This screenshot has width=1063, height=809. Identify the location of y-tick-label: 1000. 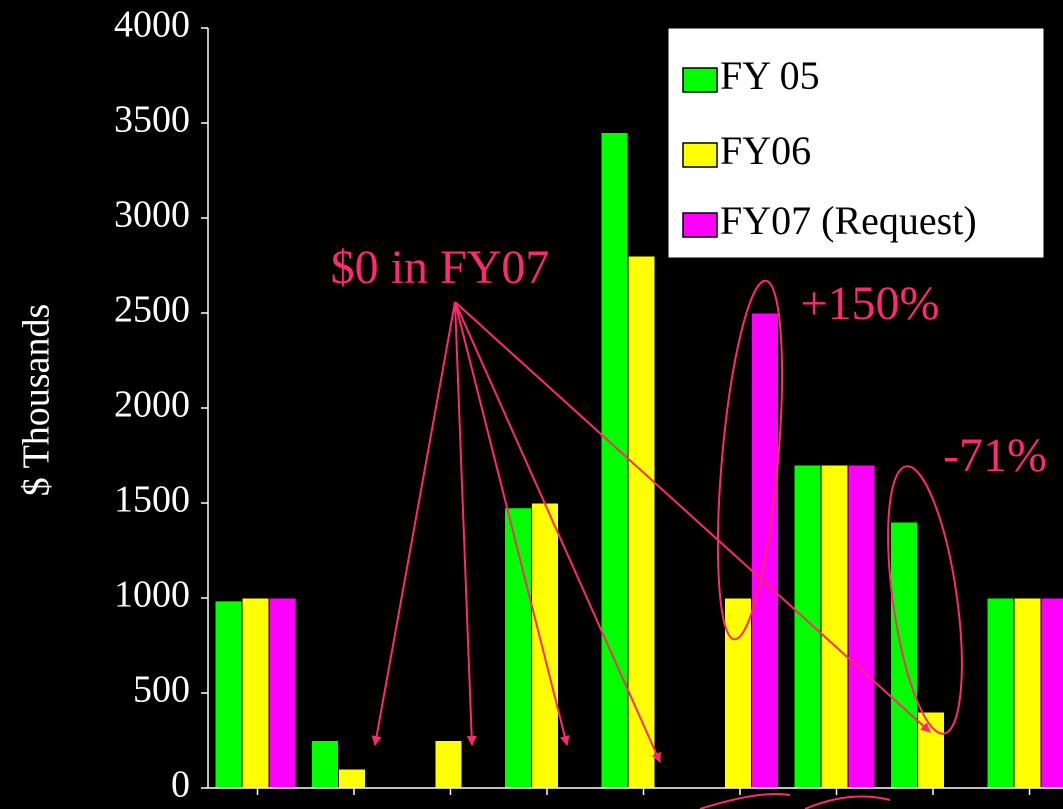
(152, 595).